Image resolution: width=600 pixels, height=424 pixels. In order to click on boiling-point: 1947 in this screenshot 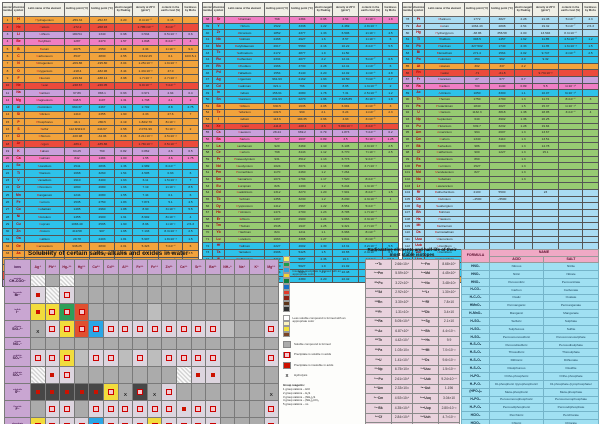, I will do `click(302, 226)`.